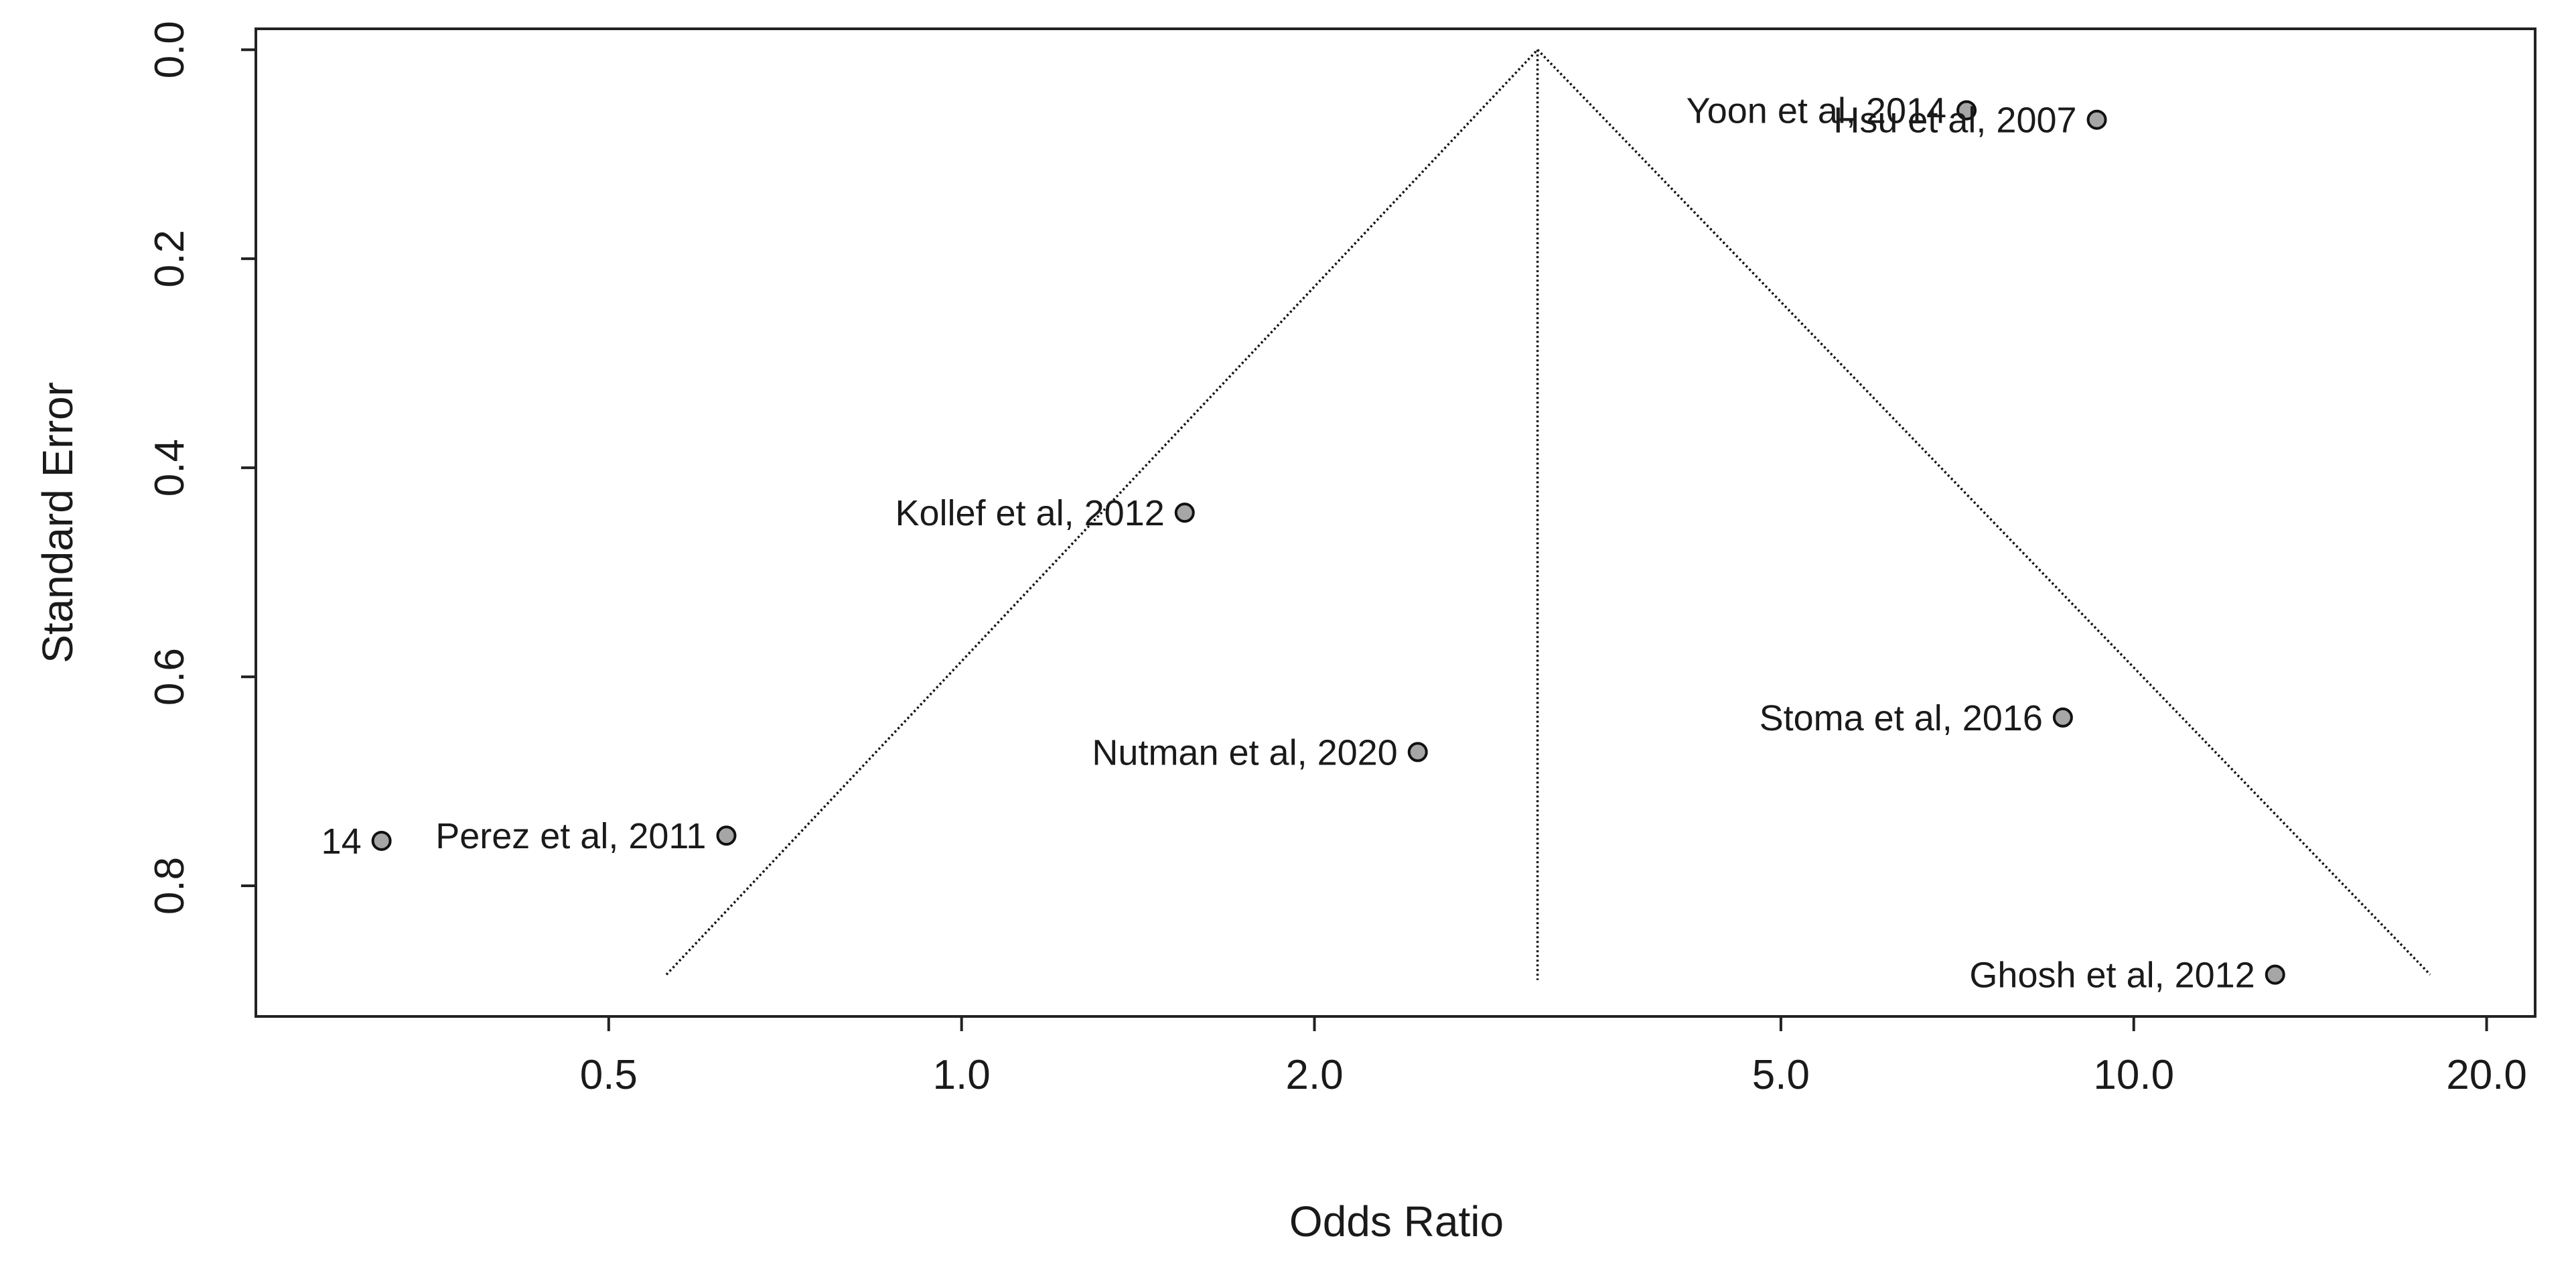 The image size is (2576, 1261). What do you see at coordinates (1029, 513) in the screenshot?
I see `point-label: Kollef et al, 2012` at bounding box center [1029, 513].